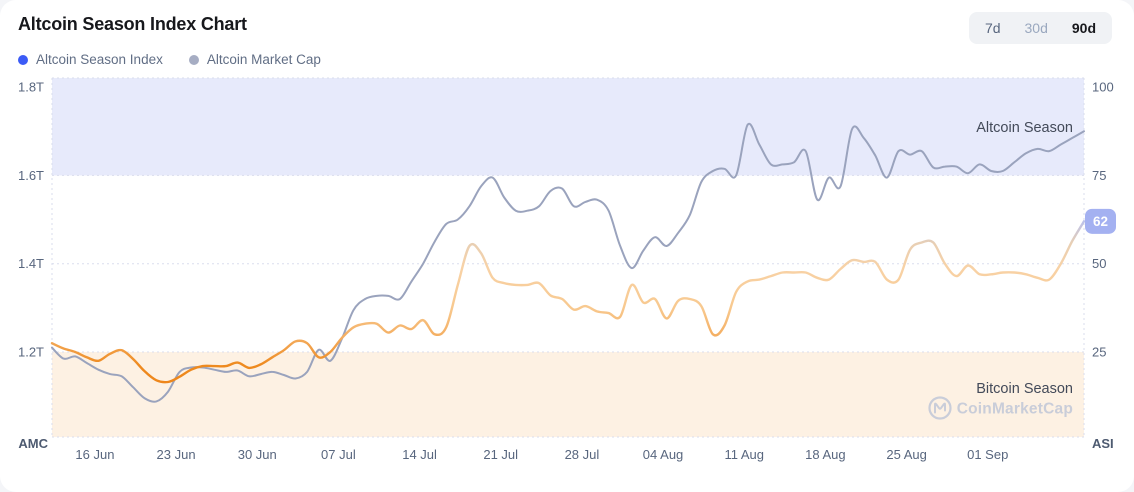 This screenshot has width=1134, height=492. Describe the element at coordinates (419, 454) in the screenshot. I see `x-axis-tick: 14 Jul` at that location.